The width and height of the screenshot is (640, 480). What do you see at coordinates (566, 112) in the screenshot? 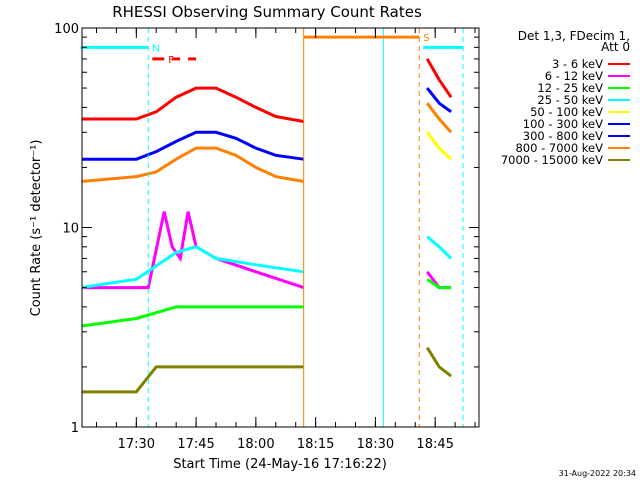
I see `legend-label-4: 50 - 100 keV` at bounding box center [566, 112].